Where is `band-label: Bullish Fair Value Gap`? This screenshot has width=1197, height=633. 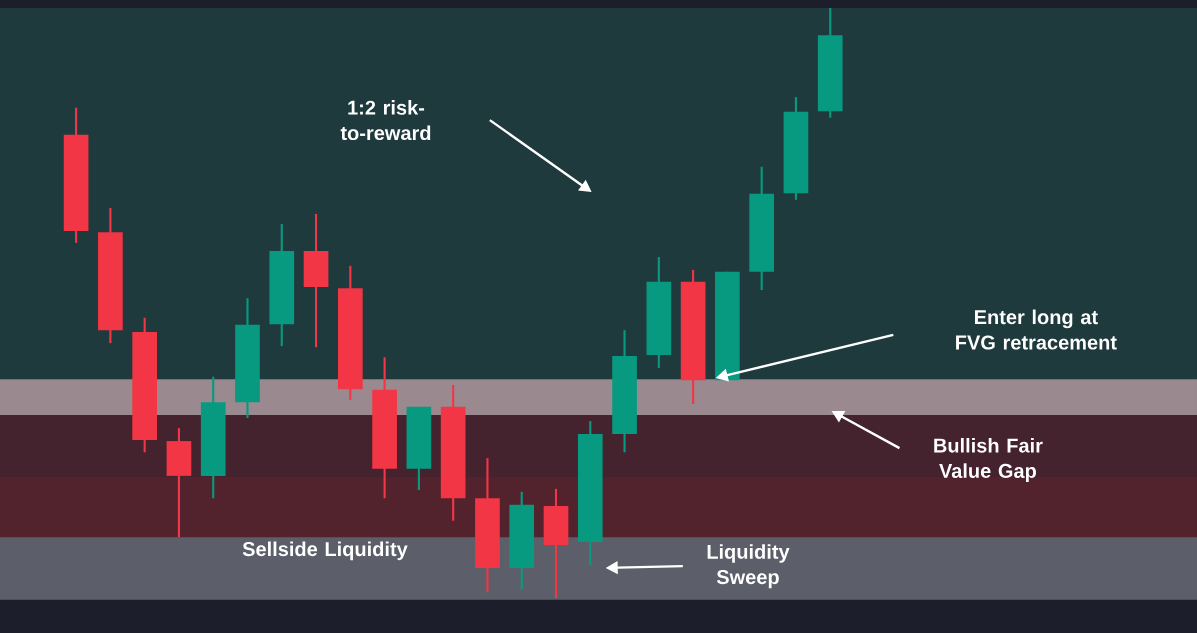 band-label: Bullish Fair Value Gap is located at coordinates (988, 459).